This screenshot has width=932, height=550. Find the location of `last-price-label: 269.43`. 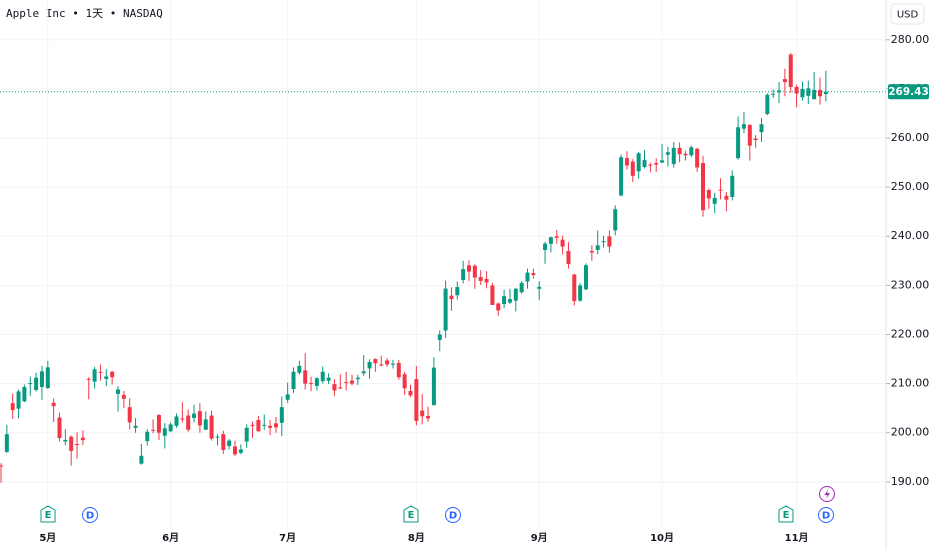

last-price-label: 269.43 is located at coordinates (908, 92).